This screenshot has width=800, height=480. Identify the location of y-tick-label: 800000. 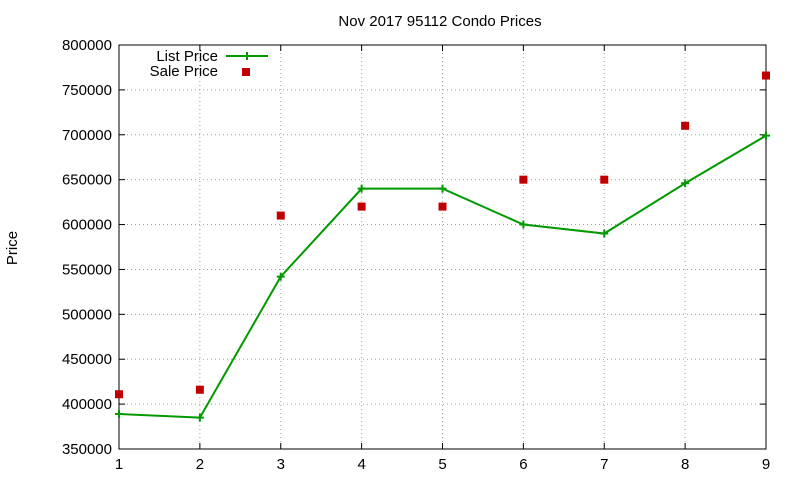
(87, 45).